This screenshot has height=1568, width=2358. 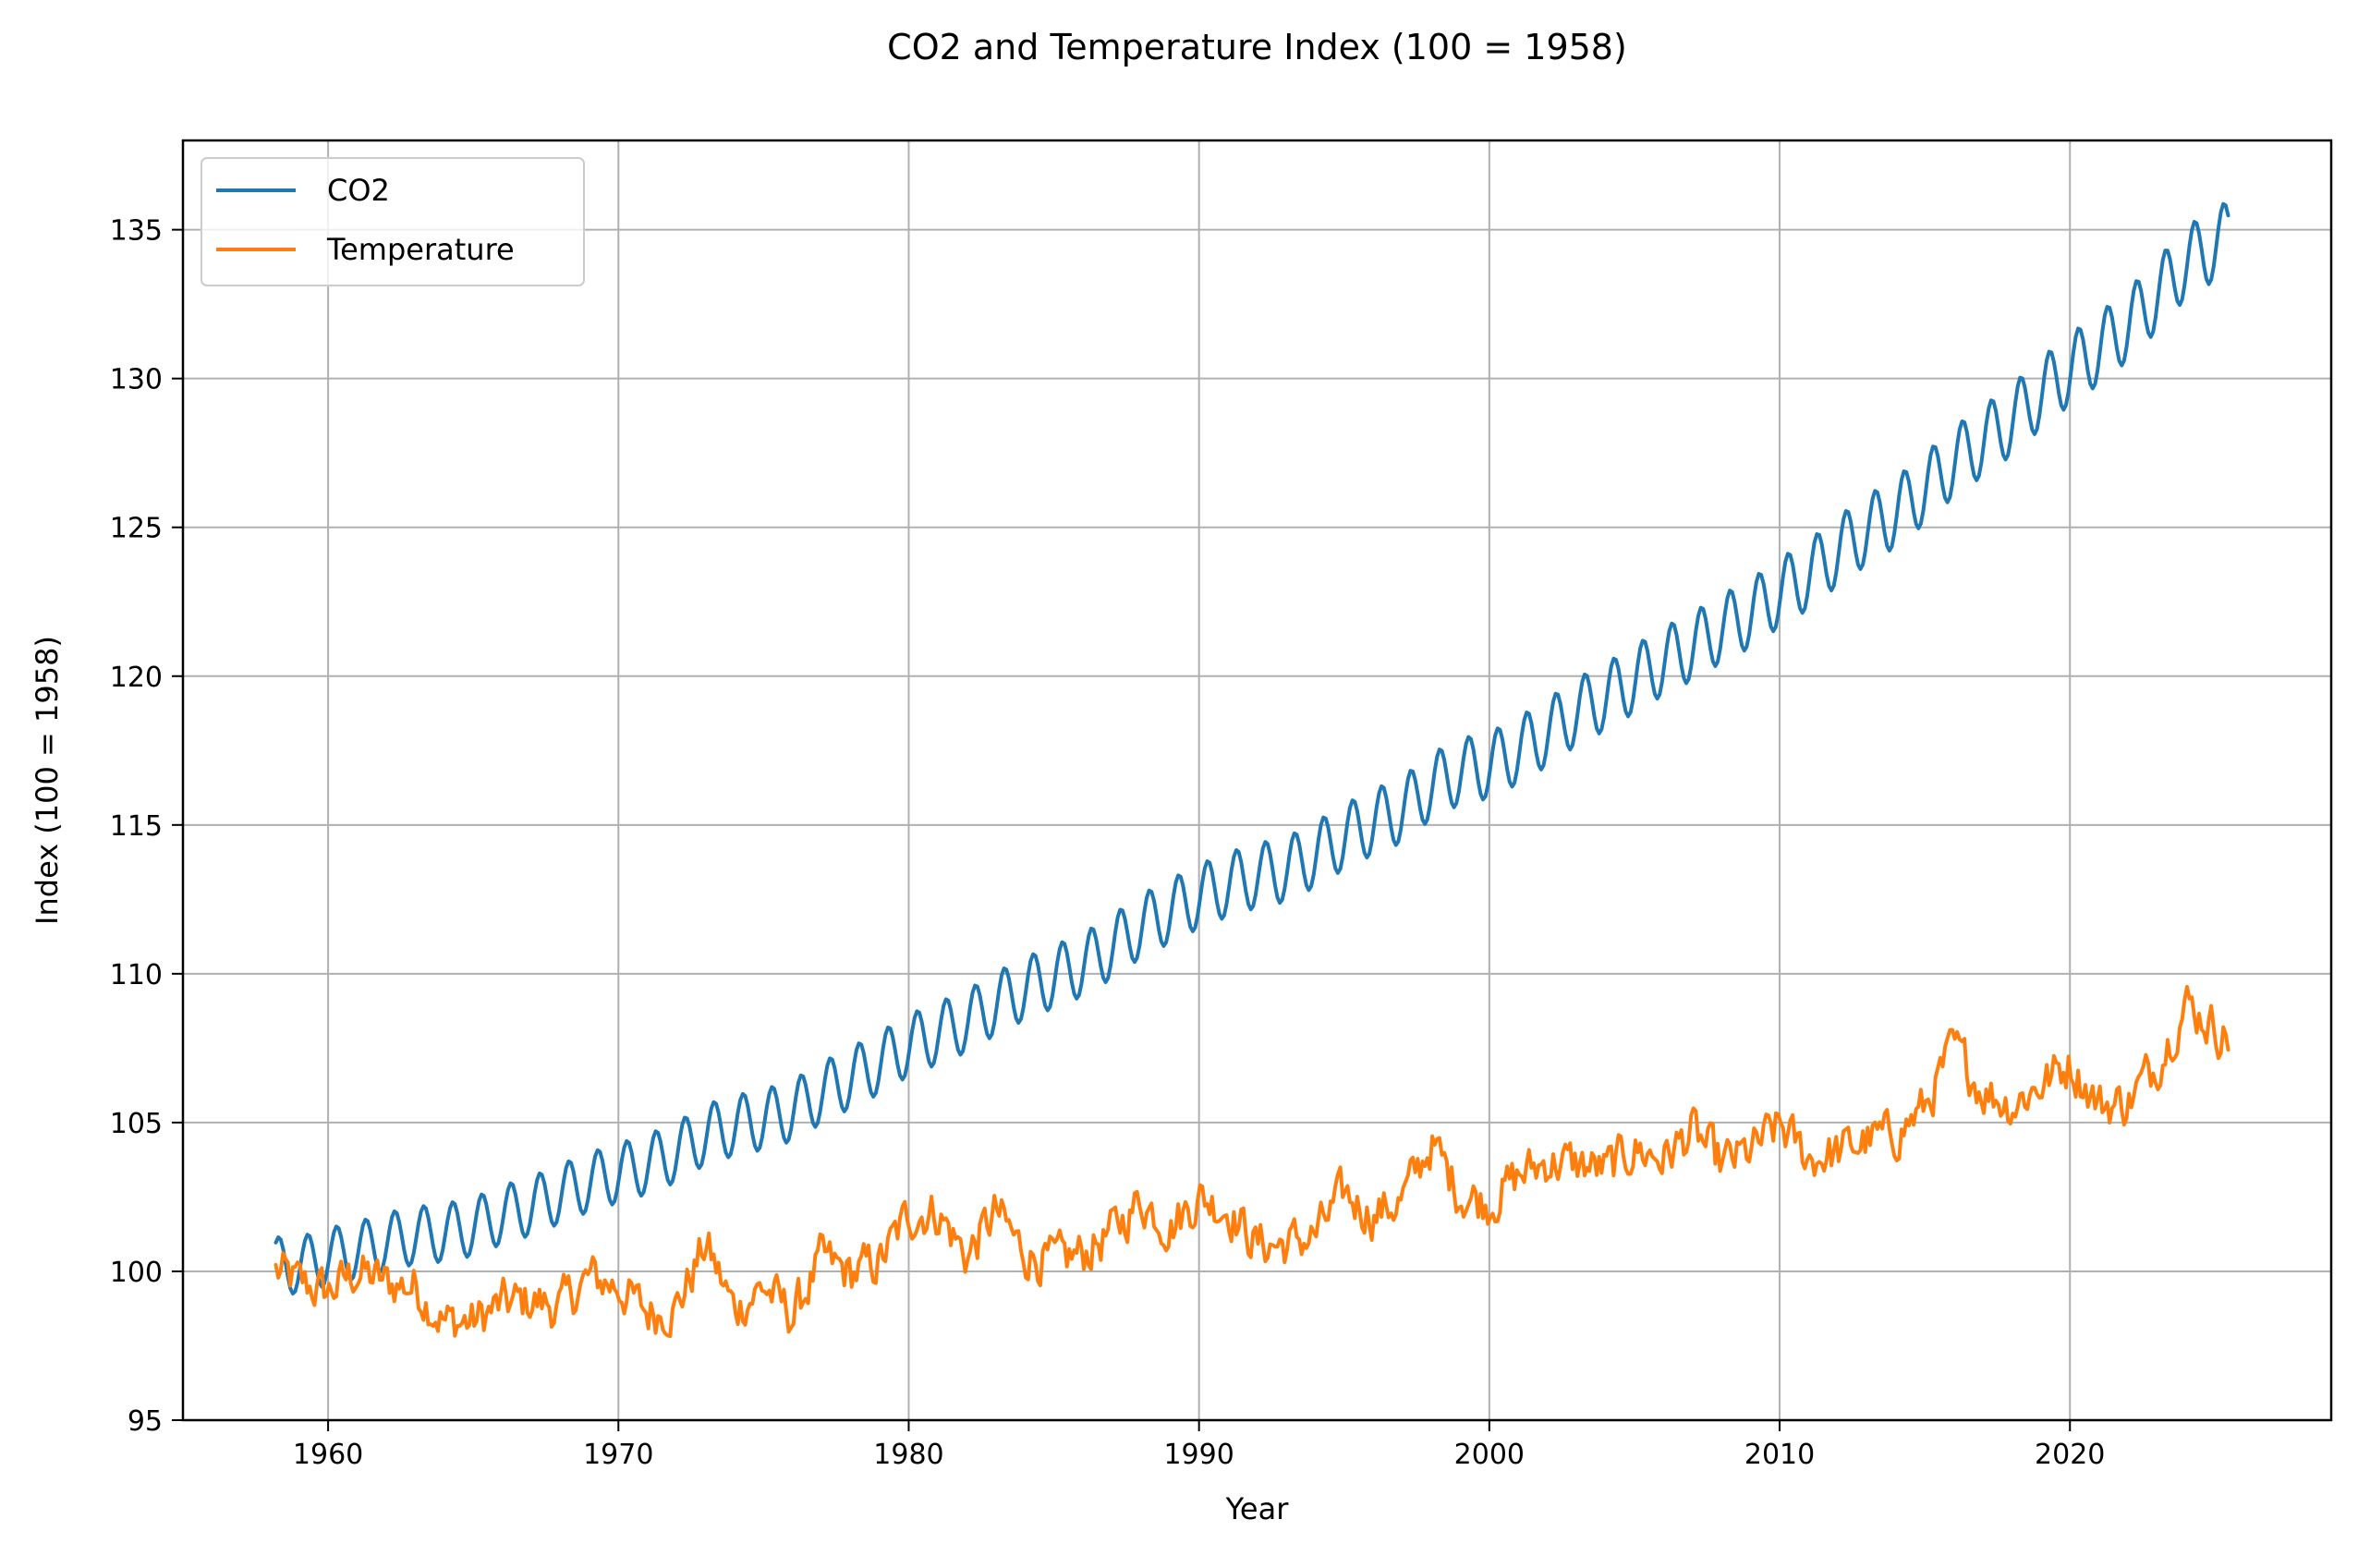 What do you see at coordinates (136, 678) in the screenshot?
I see `y-tick-label: 120` at bounding box center [136, 678].